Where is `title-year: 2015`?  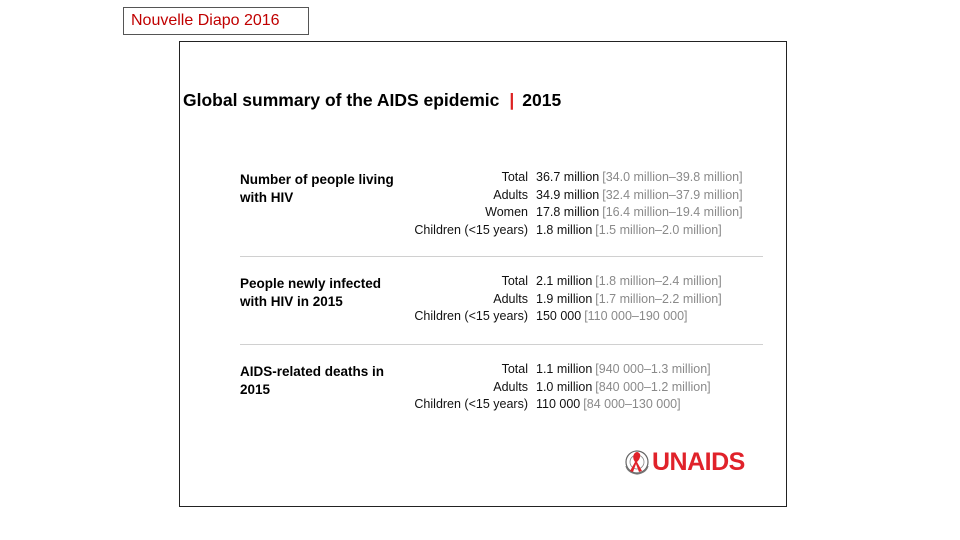 title-year: 2015 is located at coordinates (542, 100).